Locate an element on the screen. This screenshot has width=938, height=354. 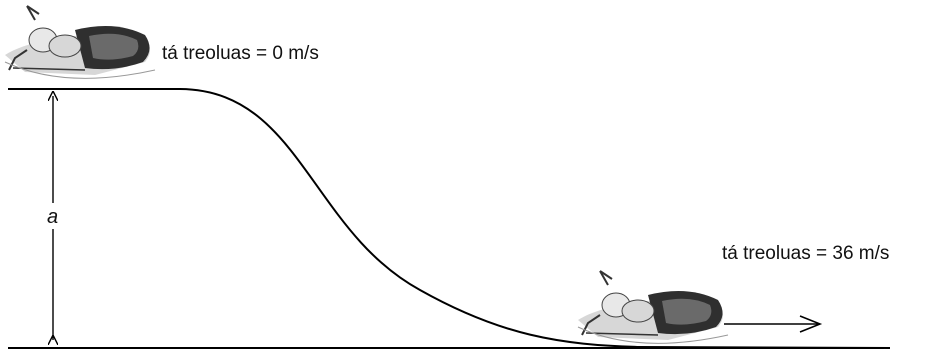
height-label: a is located at coordinates (52, 217).